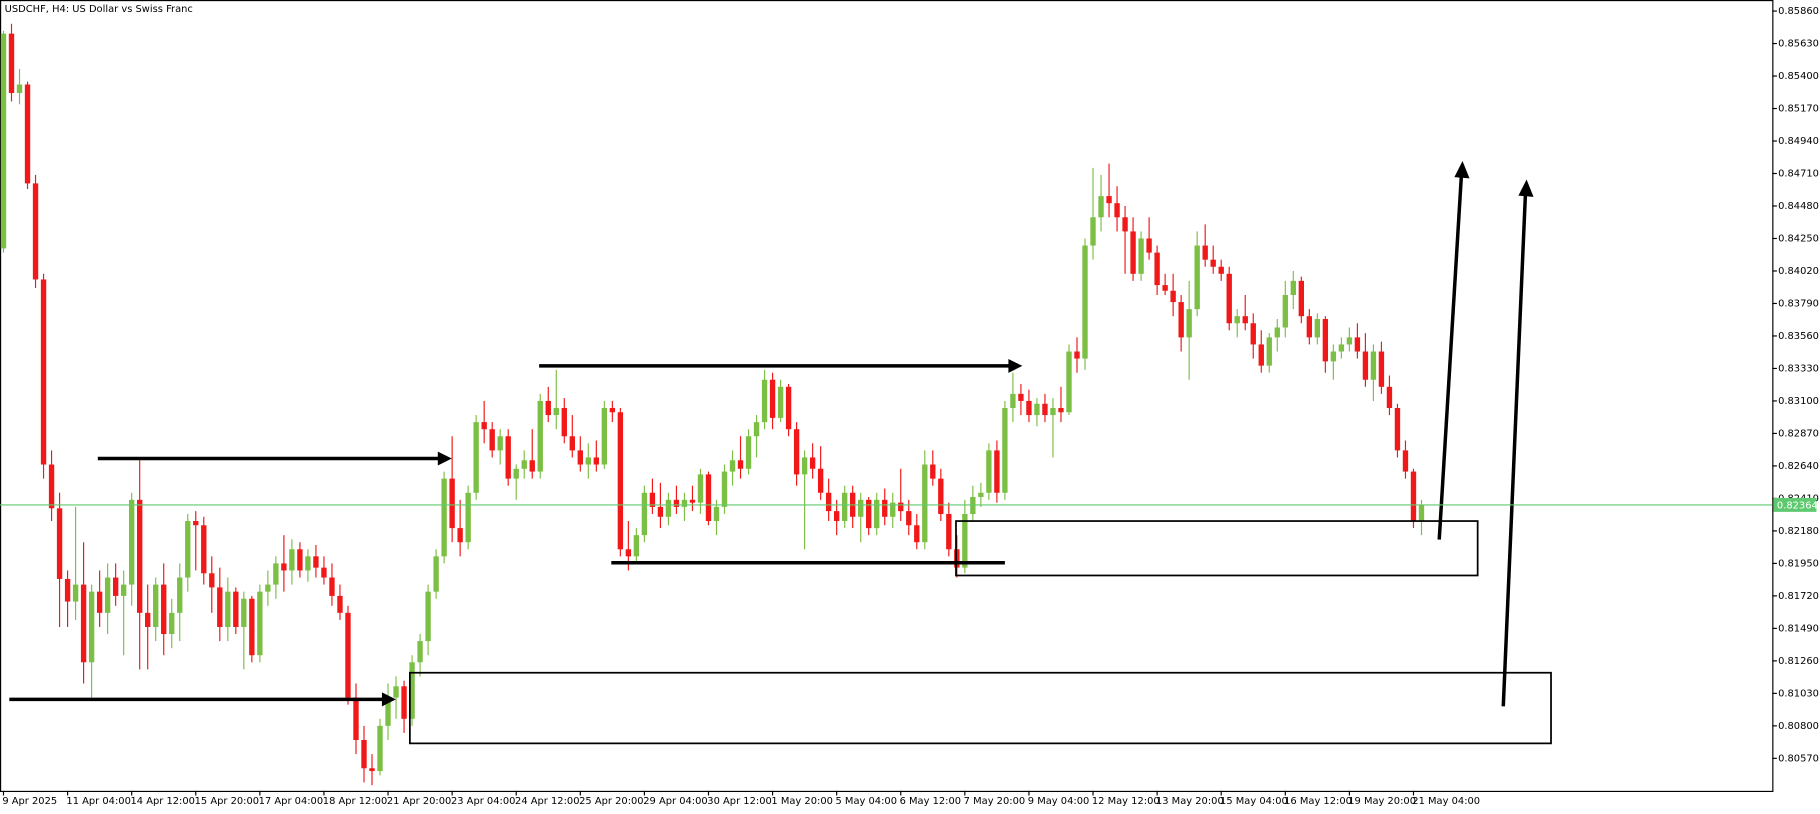 The height and width of the screenshot is (814, 1820). Describe the element at coordinates (1798, 206) in the screenshot. I see `y-tick-label: 0.84480` at that location.